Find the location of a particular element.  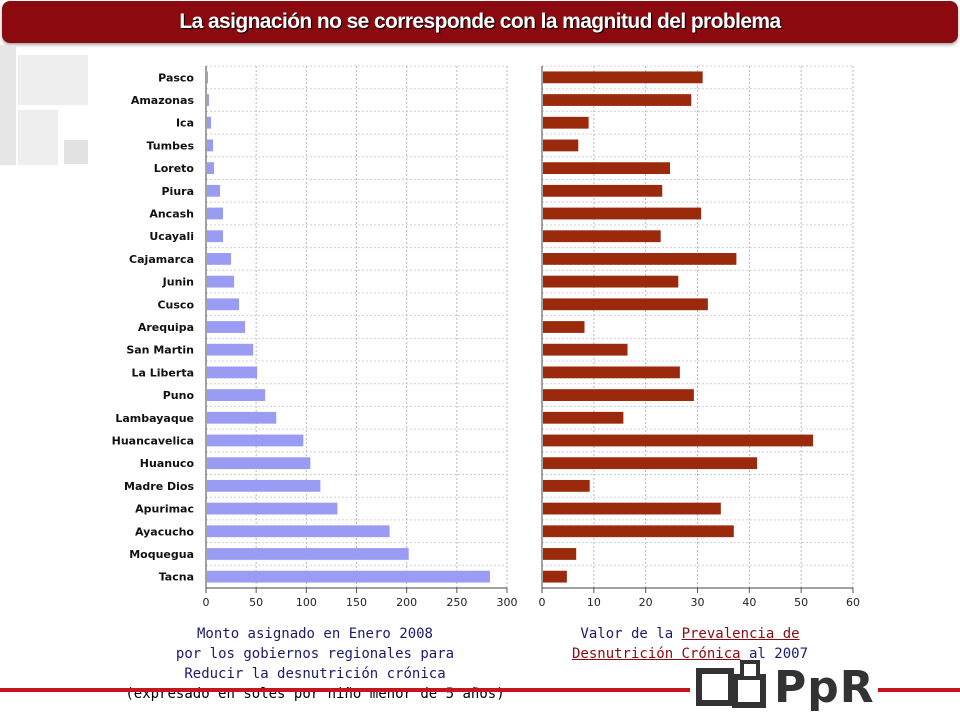

region-label: Huanuco is located at coordinates (167, 463).